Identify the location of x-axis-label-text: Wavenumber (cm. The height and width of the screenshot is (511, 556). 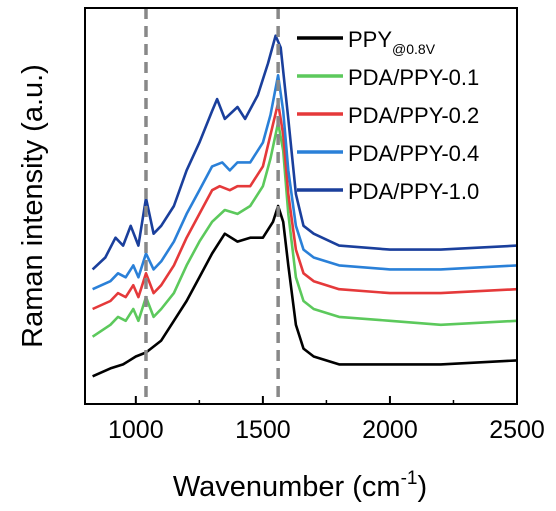
(287, 487).